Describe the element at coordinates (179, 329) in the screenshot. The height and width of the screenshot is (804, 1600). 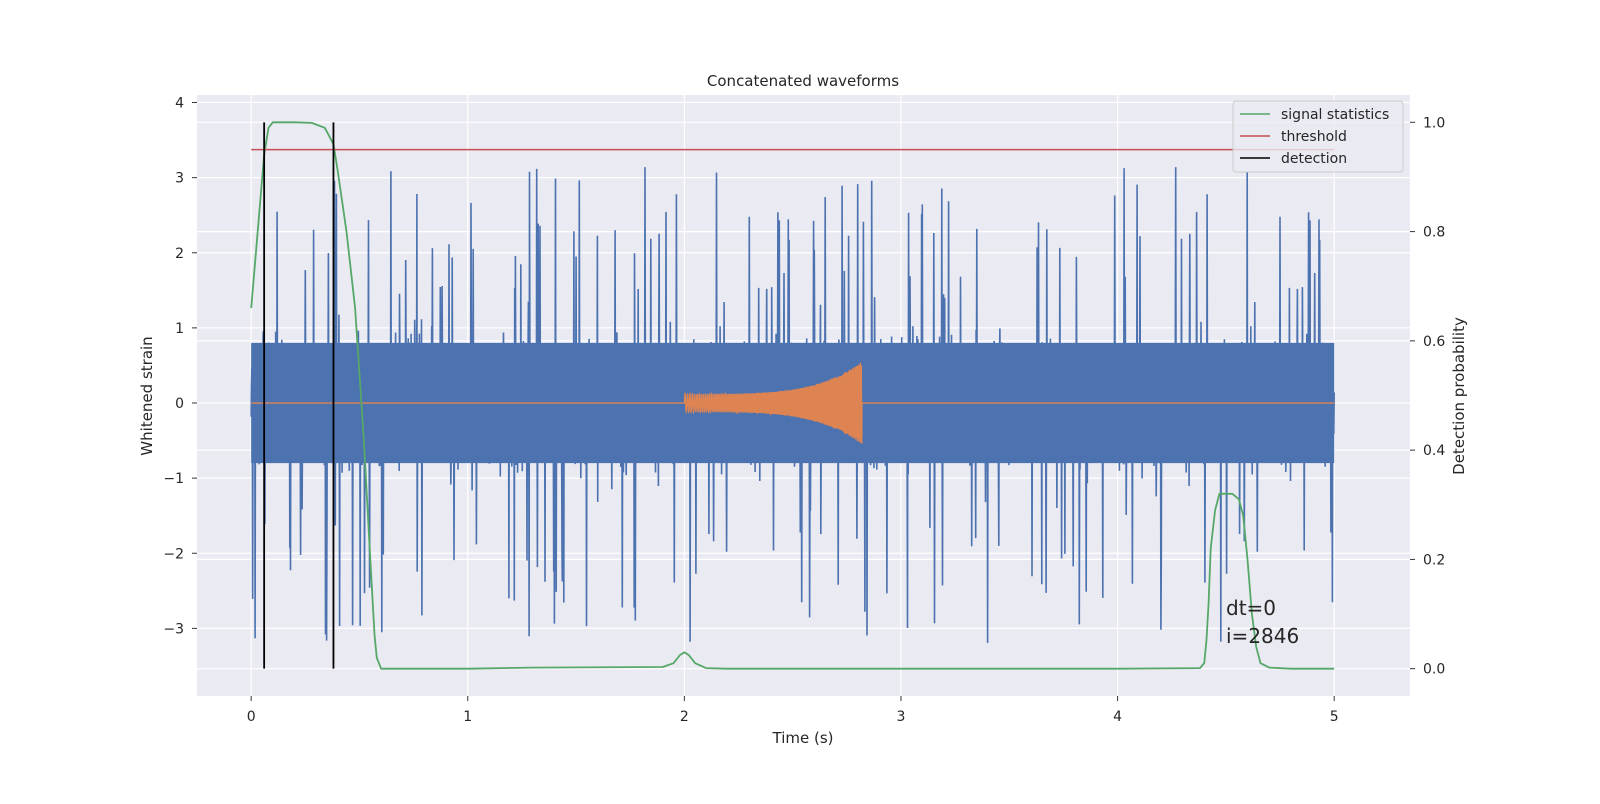
I see `y-left-tick-label: 1` at that location.